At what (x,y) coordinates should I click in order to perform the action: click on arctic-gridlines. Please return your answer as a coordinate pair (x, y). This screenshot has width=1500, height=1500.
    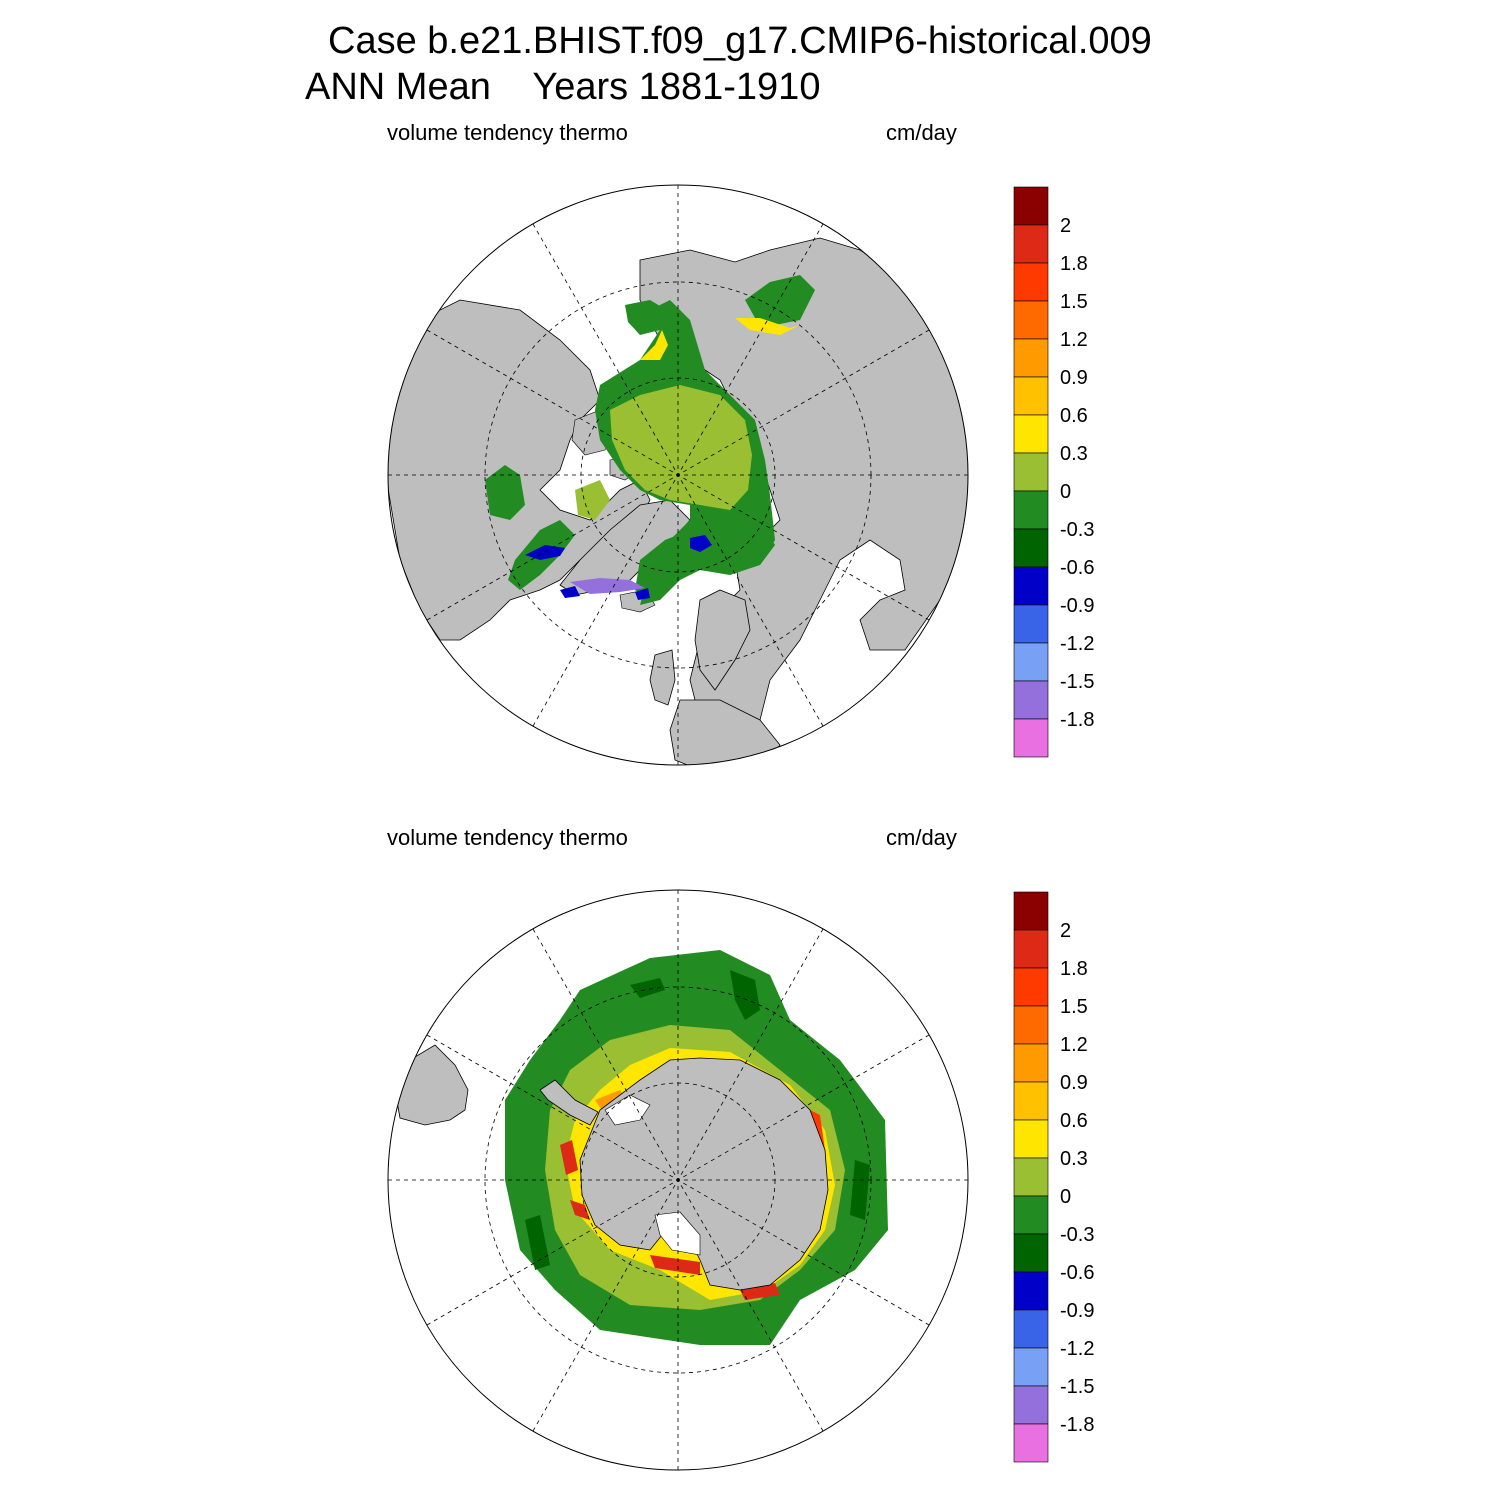
    Looking at the image, I should click on (678, 475).